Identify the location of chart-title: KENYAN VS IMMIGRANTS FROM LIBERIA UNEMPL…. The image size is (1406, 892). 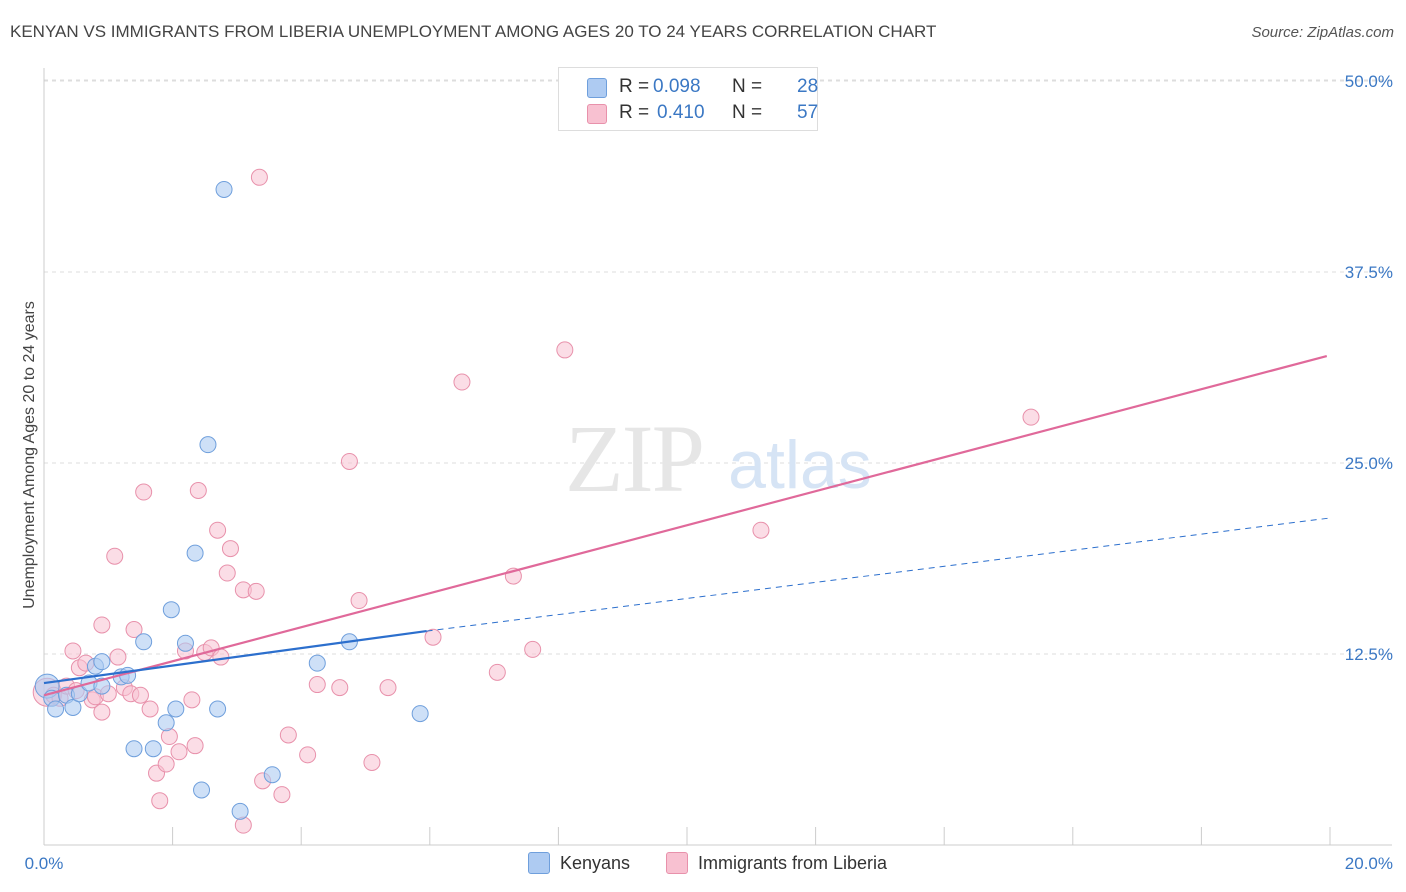
(473, 31).